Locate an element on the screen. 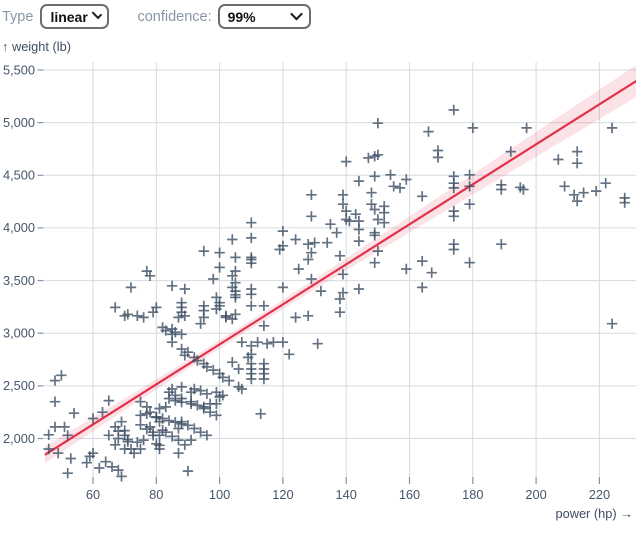 The height and width of the screenshot is (537, 640). confidence-select: 99% is located at coordinates (264, 16).